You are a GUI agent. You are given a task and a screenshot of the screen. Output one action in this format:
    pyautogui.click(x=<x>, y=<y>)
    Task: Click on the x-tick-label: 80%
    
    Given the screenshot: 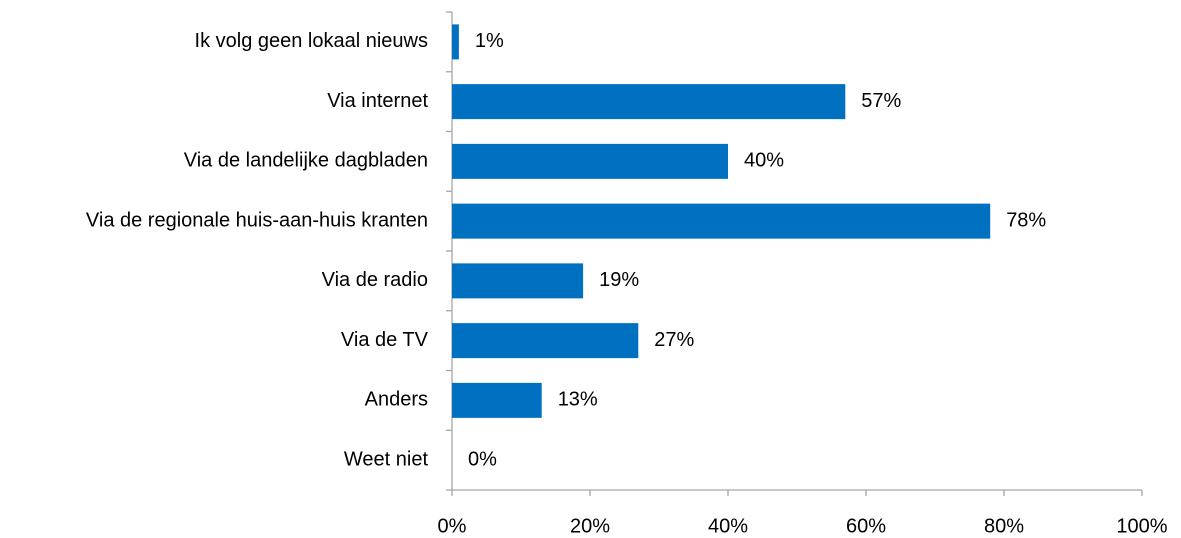 What is the action you would take?
    pyautogui.click(x=1004, y=526)
    